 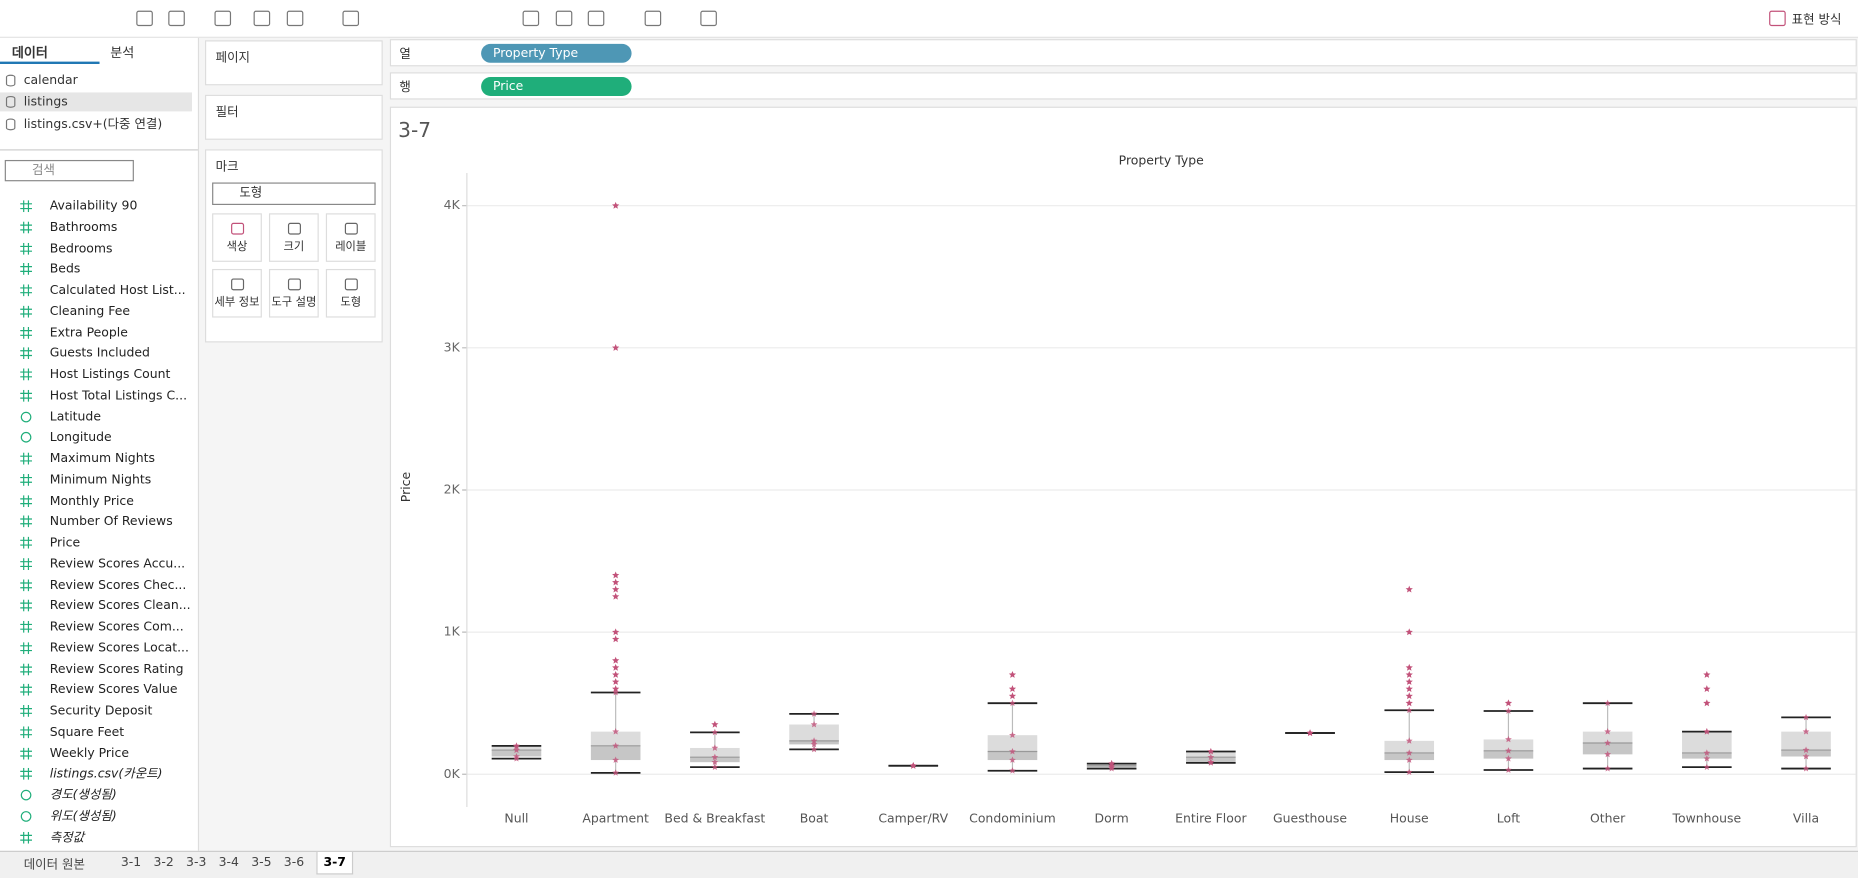 I want to click on mark-button: 색상, so click(x=237, y=237).